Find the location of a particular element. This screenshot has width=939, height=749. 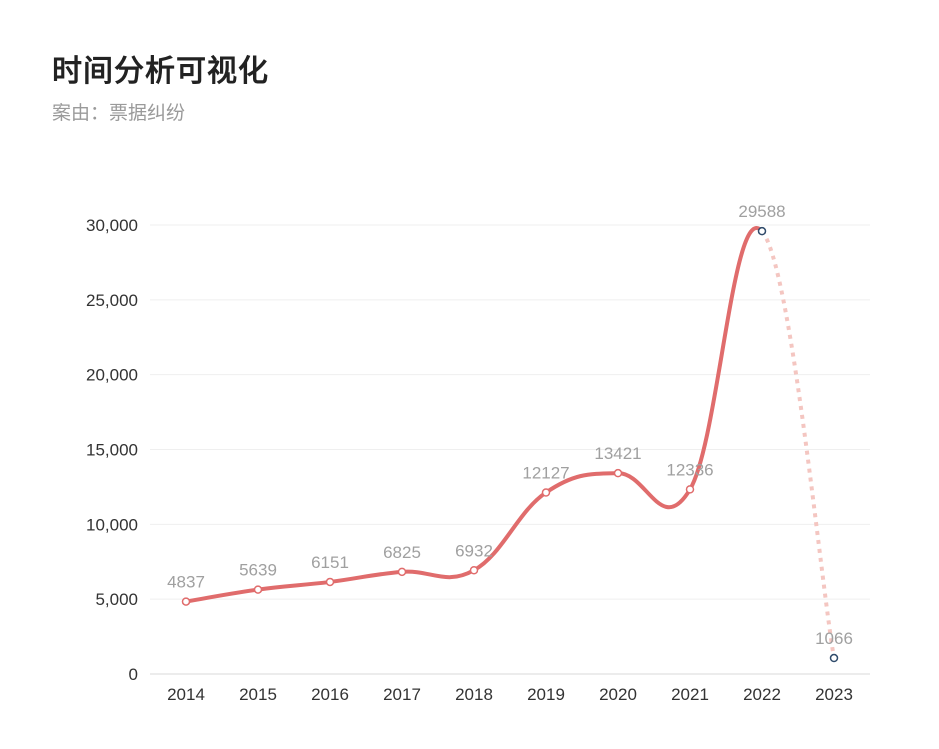

page-subtitle: 案由：票据纠纷 is located at coordinates (118, 111).